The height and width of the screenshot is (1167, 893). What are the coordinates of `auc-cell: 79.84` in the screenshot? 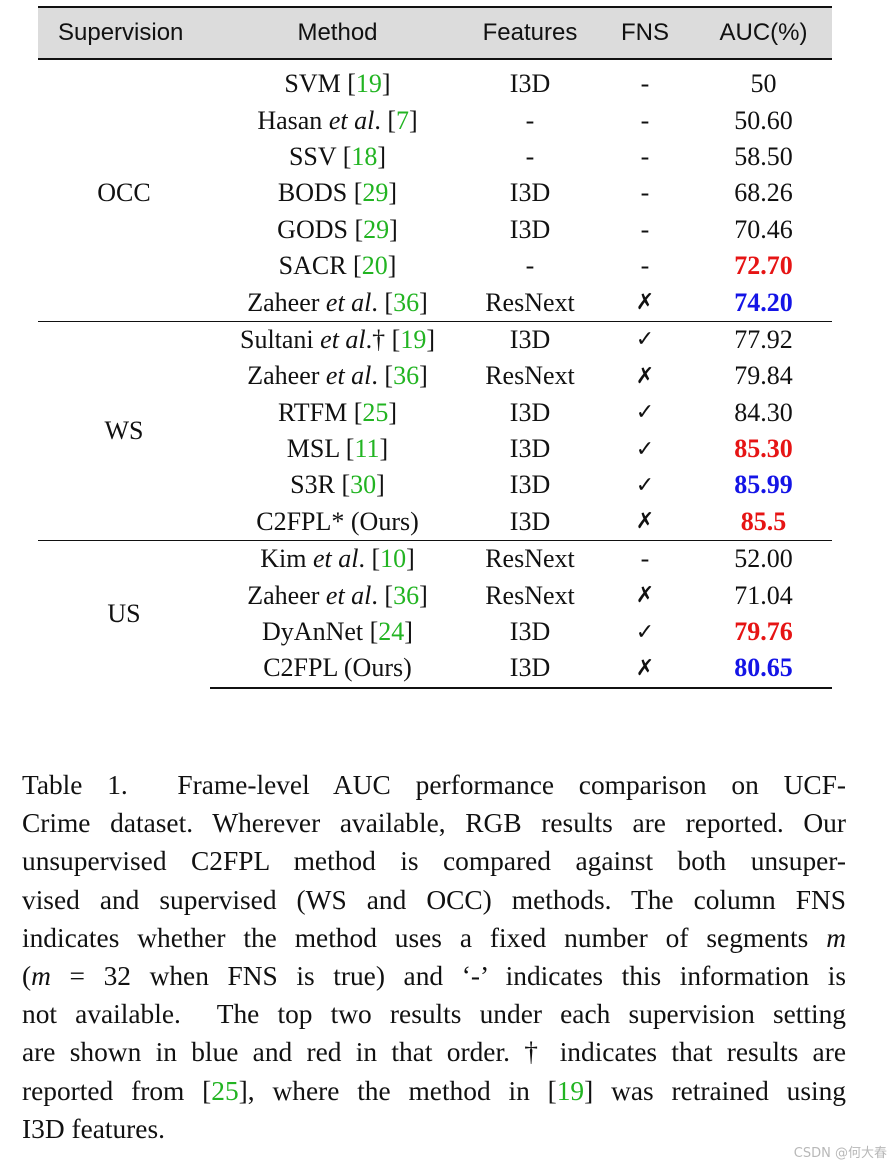 It's located at (763, 376).